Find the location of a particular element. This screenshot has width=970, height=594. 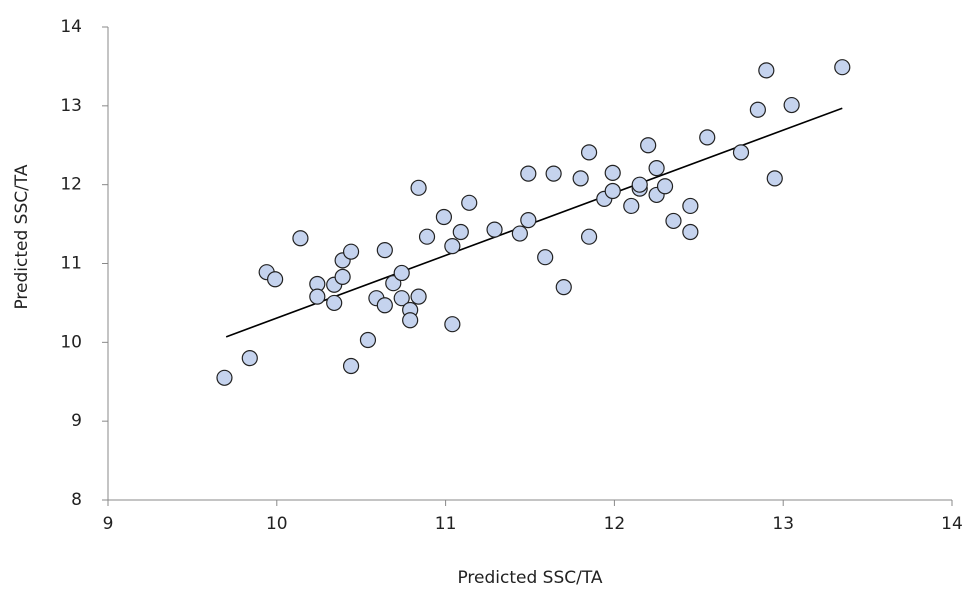

y-tick-label: 13 is located at coordinates (71, 106).